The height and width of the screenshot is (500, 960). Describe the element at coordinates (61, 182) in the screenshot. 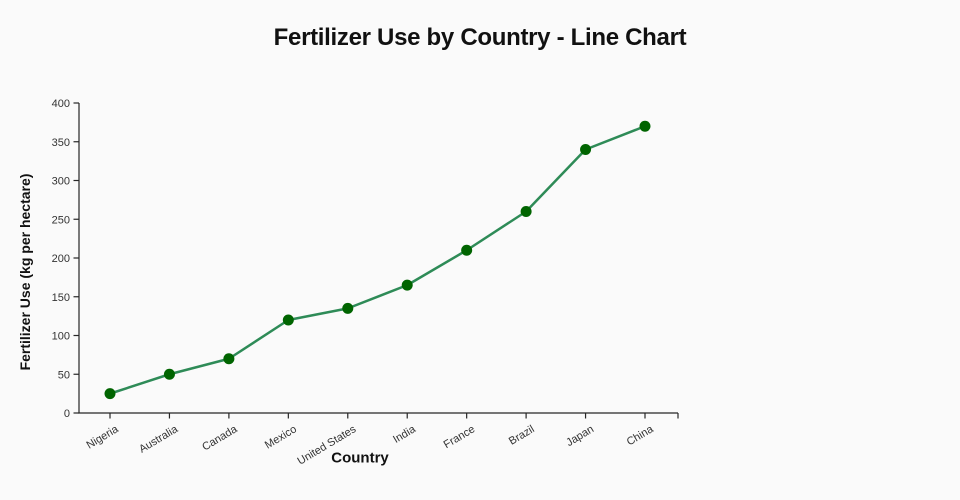

I see `y-tick-label: 300` at that location.